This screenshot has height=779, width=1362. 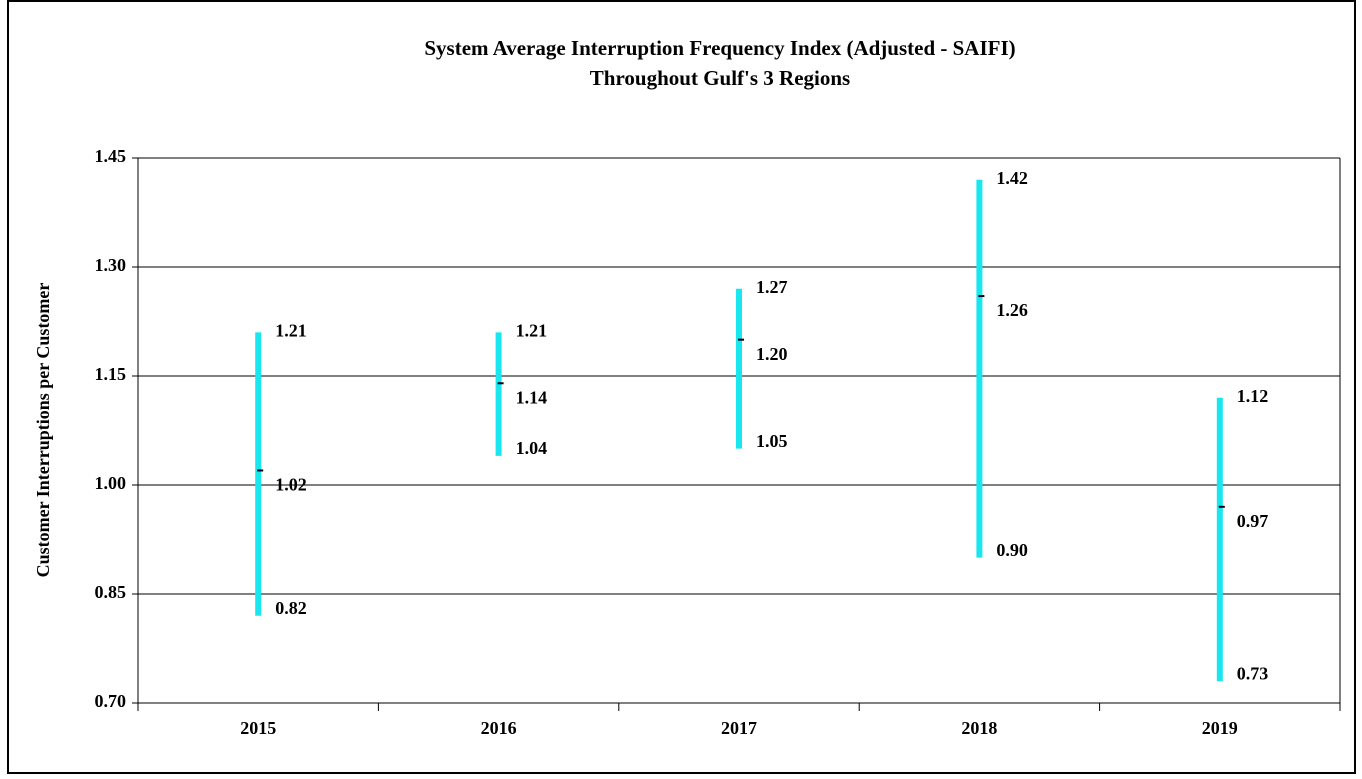 What do you see at coordinates (1253, 396) in the screenshot?
I see `high-label: 1.12` at bounding box center [1253, 396].